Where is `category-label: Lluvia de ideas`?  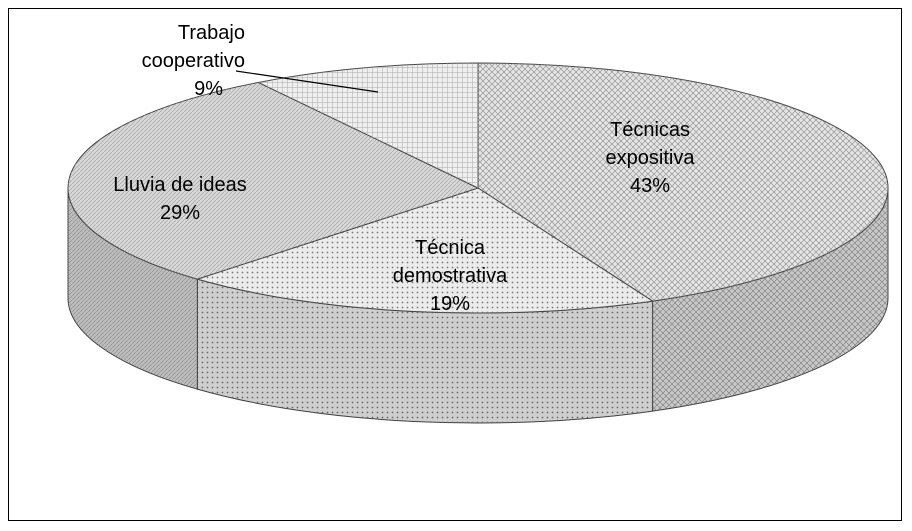 category-label: Lluvia de ideas is located at coordinates (180, 185).